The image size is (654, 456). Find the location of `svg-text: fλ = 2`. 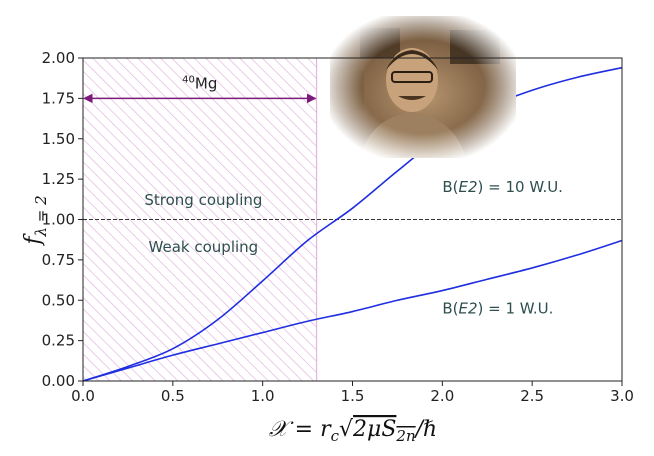

svg-text: fλ = 2 is located at coordinates (35, 220).